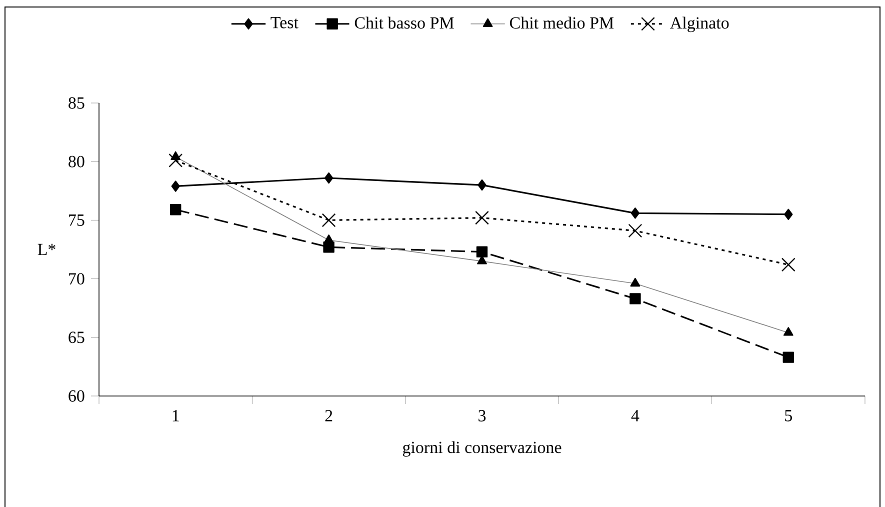 Image resolution: width=885 pixels, height=507 pixels. Describe the element at coordinates (699, 24) in the screenshot. I see `legend-label: Alginato` at that location.